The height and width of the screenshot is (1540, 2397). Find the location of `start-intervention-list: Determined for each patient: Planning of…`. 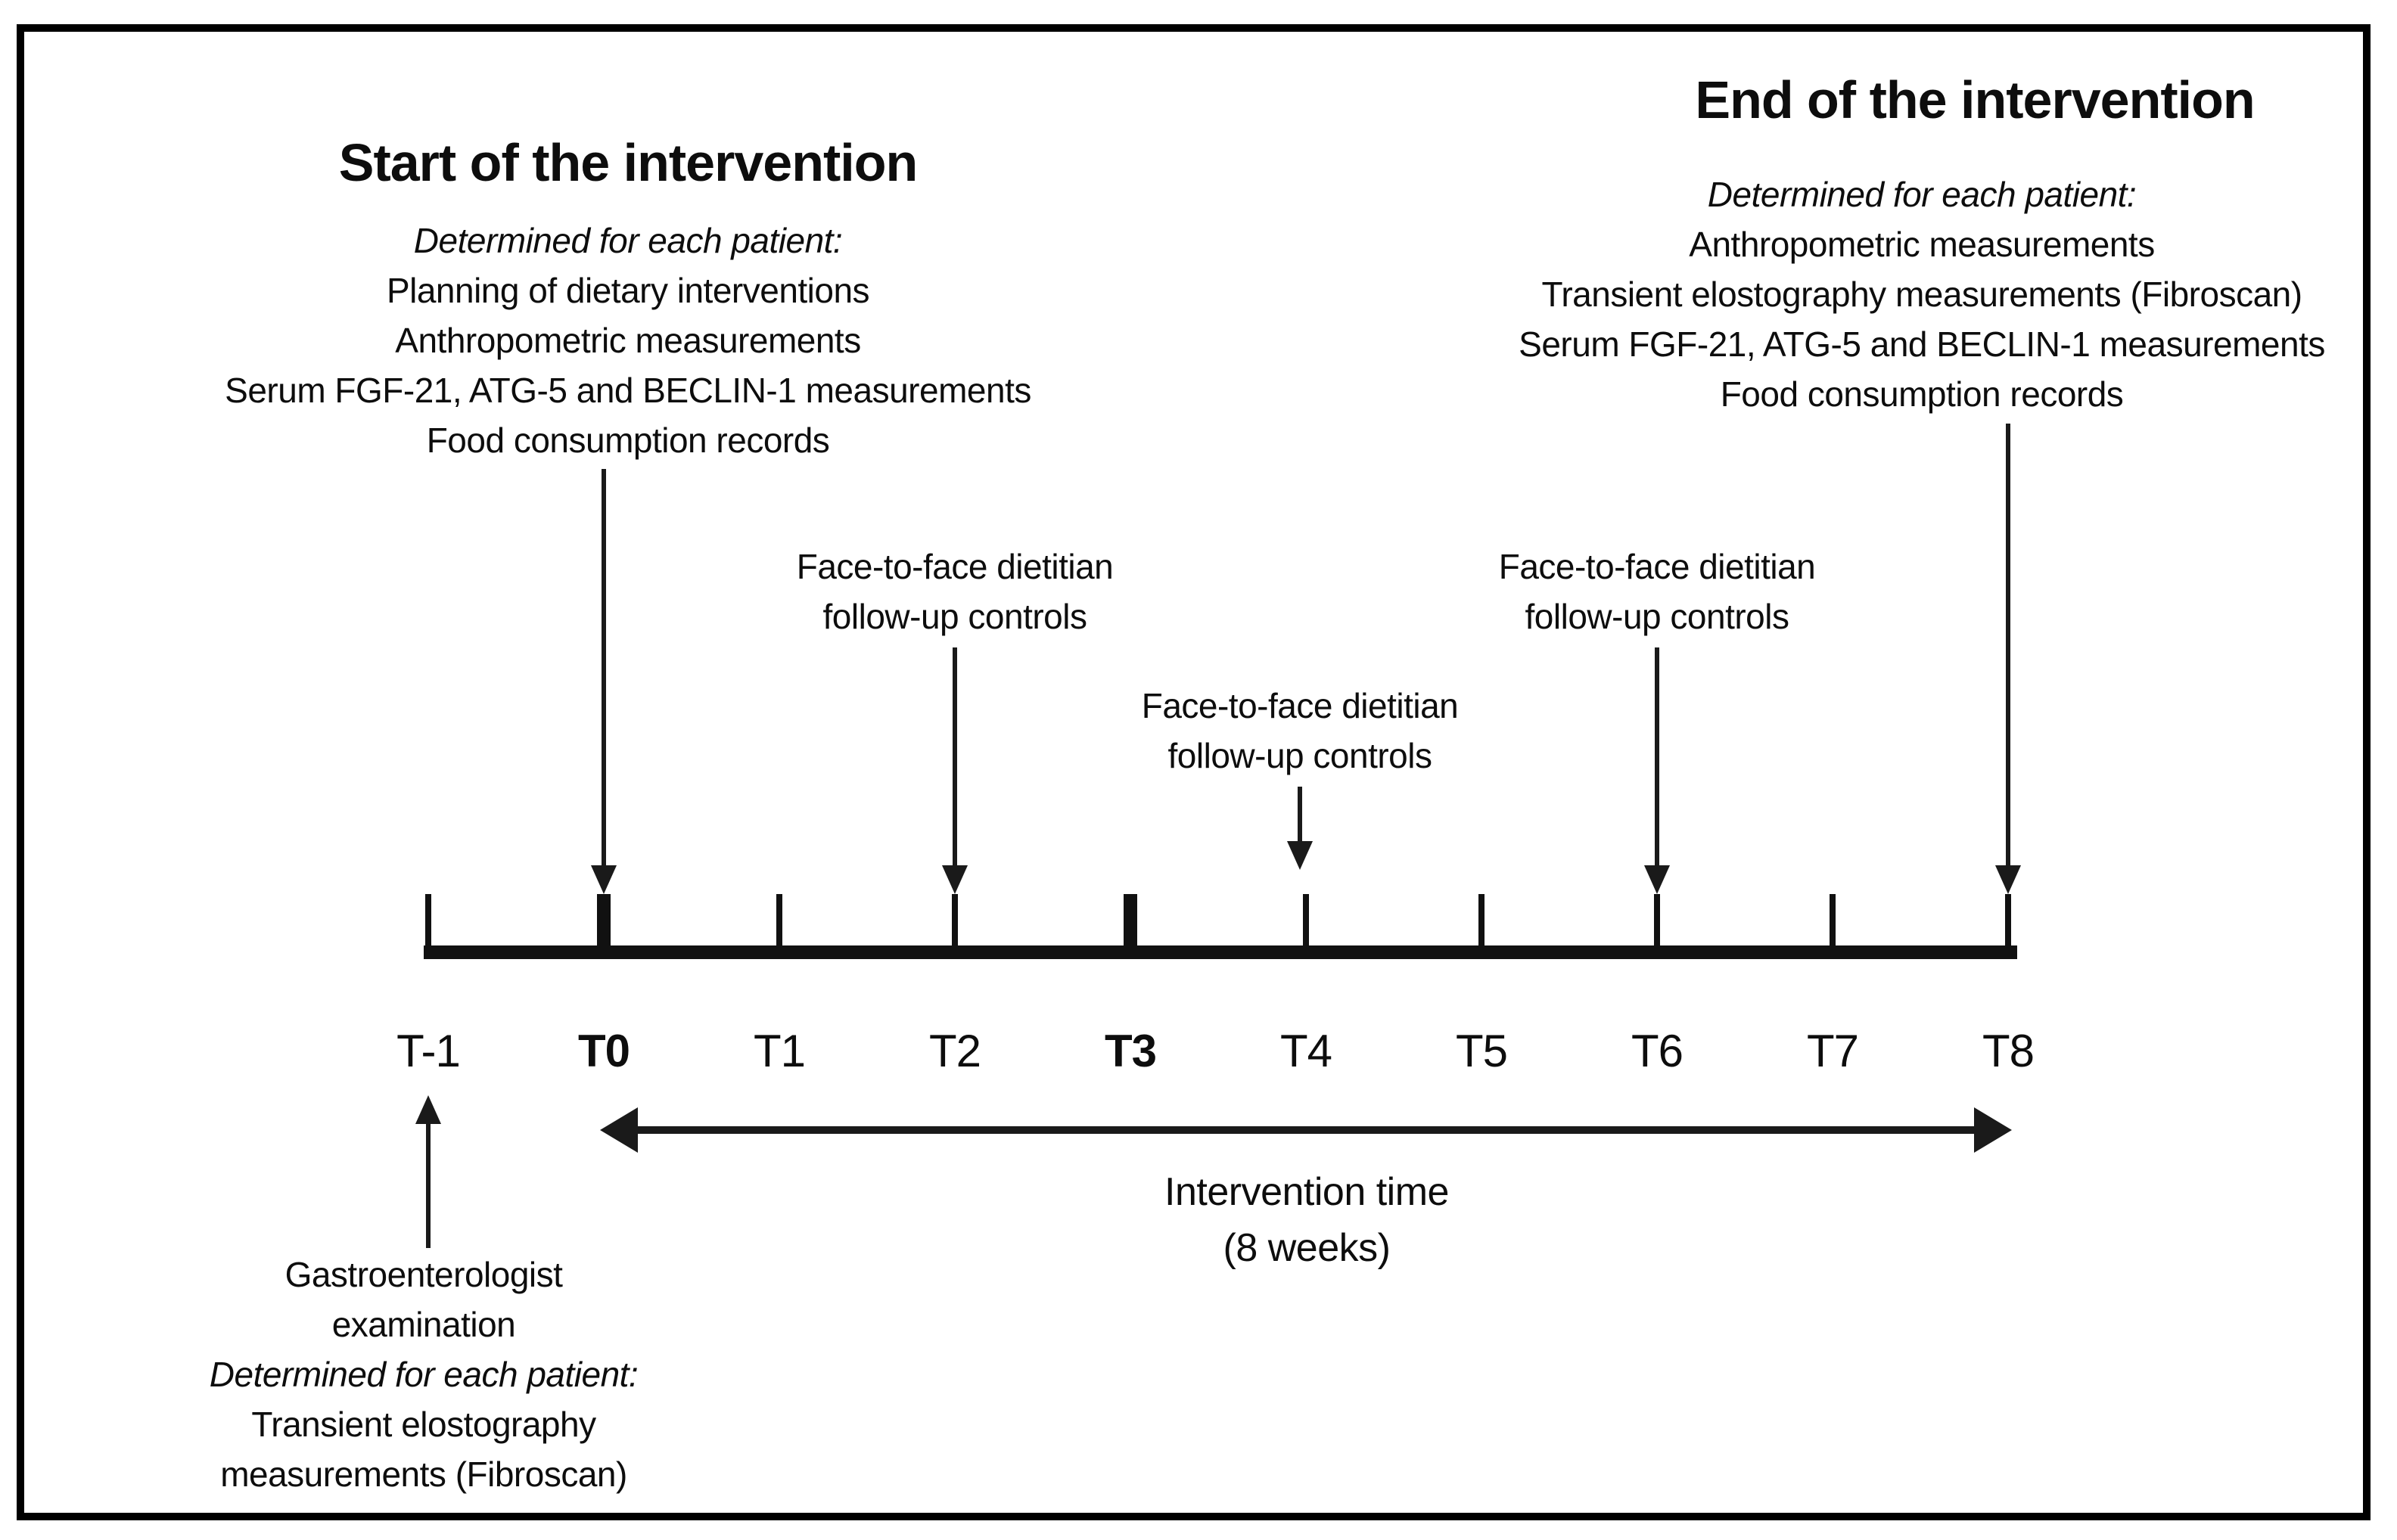

start-intervention-list: Determined for each patient: Planning of… is located at coordinates (628, 340).